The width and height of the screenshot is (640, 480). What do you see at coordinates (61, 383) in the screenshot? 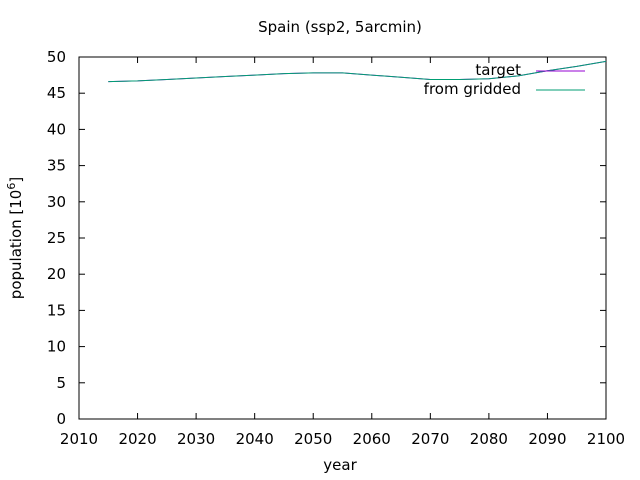
I see `y-tick-label: 5` at bounding box center [61, 383].